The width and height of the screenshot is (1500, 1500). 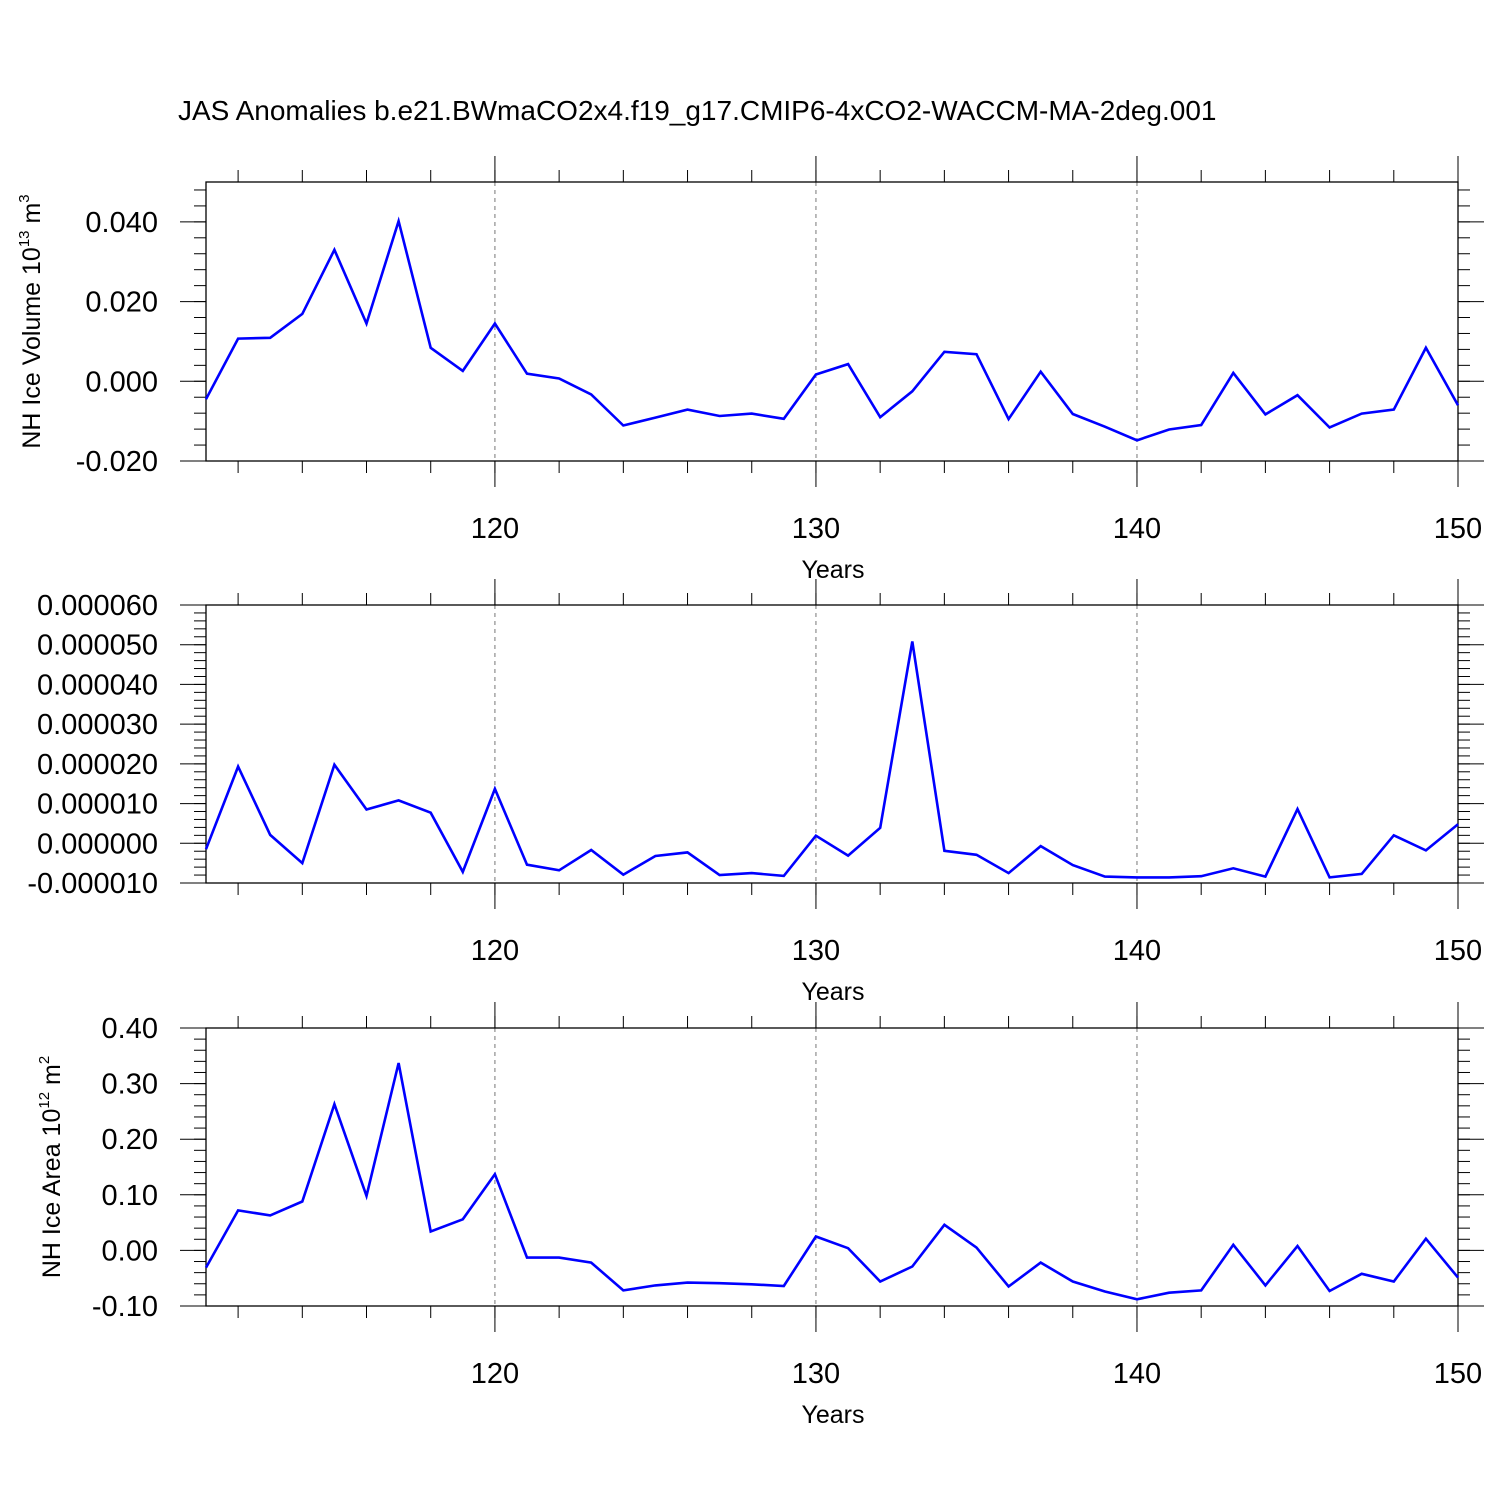 What do you see at coordinates (125, 1307) in the screenshot?
I see `y-tick-label: -0.10` at bounding box center [125, 1307].